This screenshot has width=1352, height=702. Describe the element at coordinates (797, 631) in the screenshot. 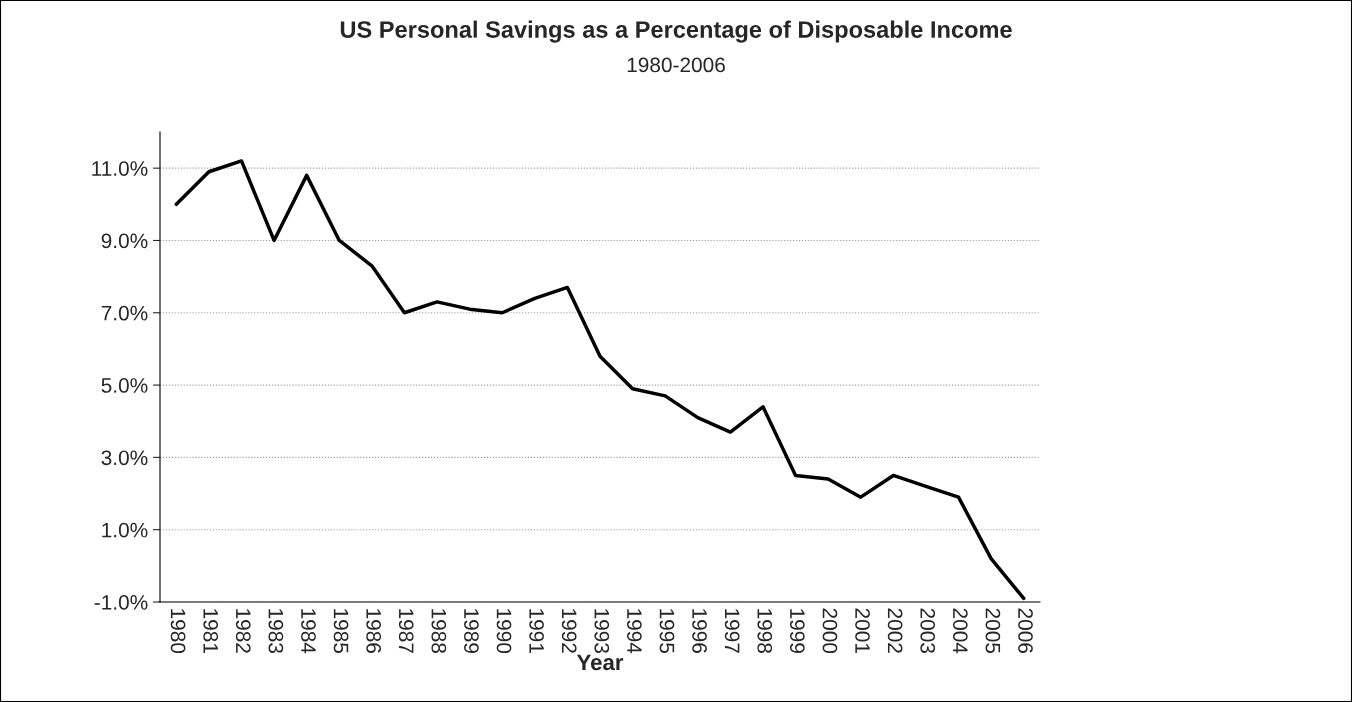

I see `x-tick-label: 1999` at that location.